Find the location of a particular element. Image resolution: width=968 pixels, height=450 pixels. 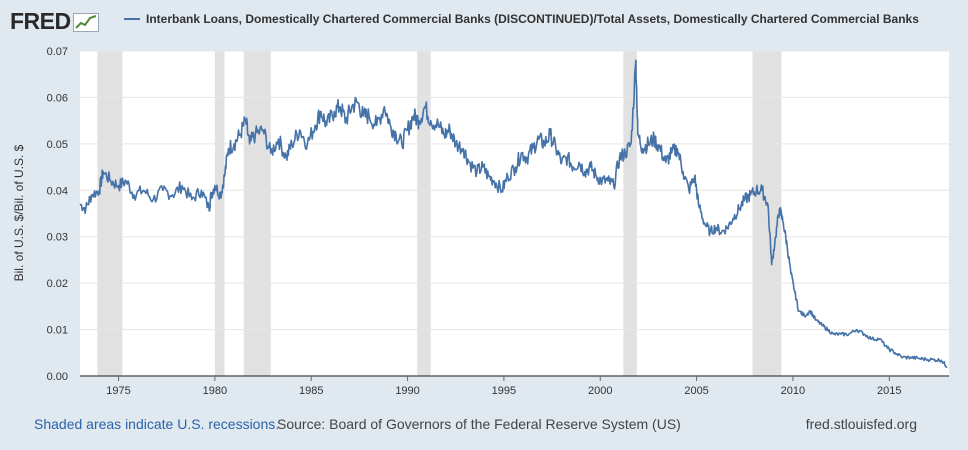

x-tick-label: 2000 is located at coordinates (600, 391).